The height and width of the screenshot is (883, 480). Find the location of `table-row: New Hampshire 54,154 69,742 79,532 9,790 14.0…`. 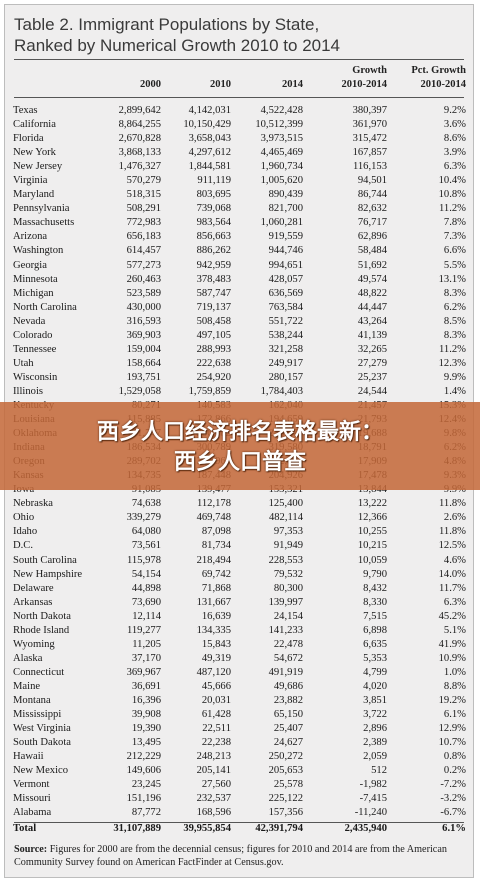

table-row: New Hampshire 54,154 69,742 79,532 9,790 14.0… is located at coordinates (240, 575).